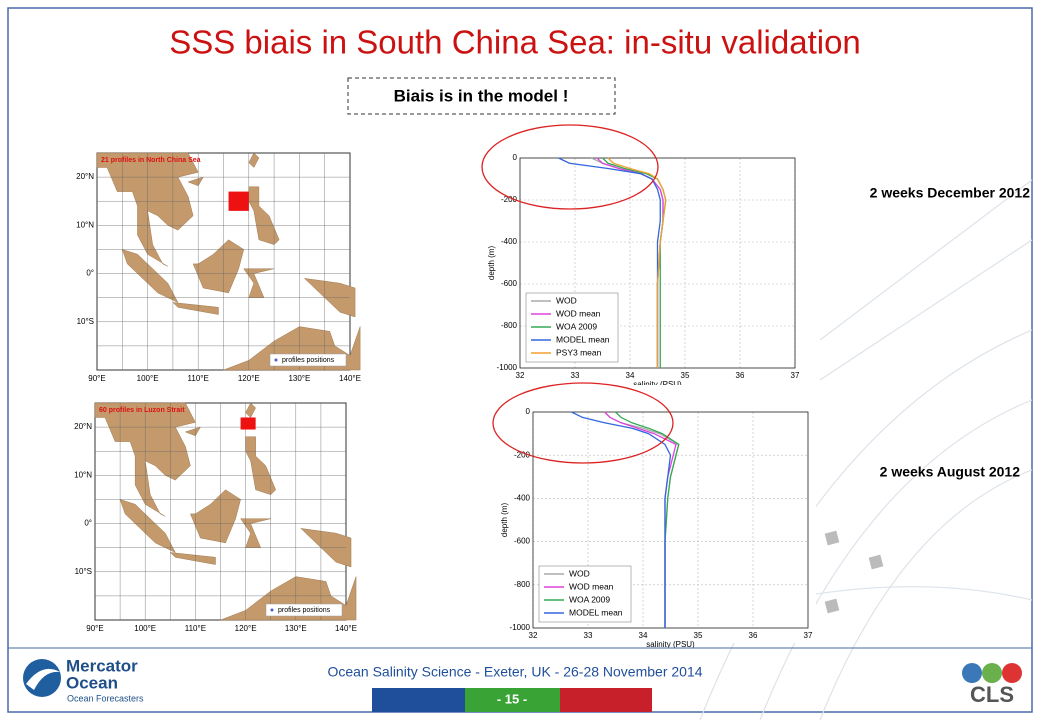 The height and width of the screenshot is (725, 1040). Describe the element at coordinates (418, 700) in the screenshot. I see `footer-bar-blue` at that location.